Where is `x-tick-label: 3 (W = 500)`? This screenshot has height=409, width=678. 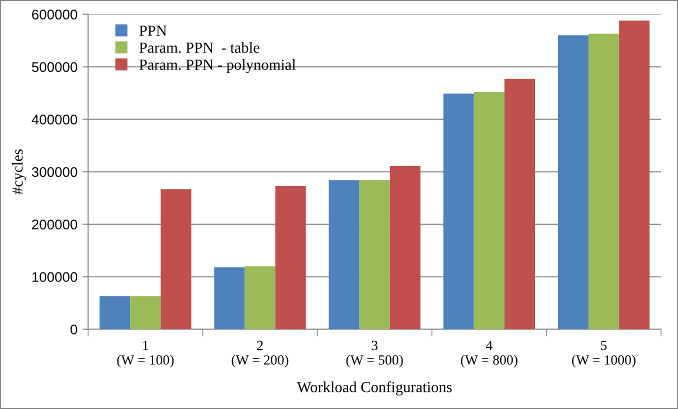 x-tick-label: 3 (W = 500) is located at coordinates (374, 354).